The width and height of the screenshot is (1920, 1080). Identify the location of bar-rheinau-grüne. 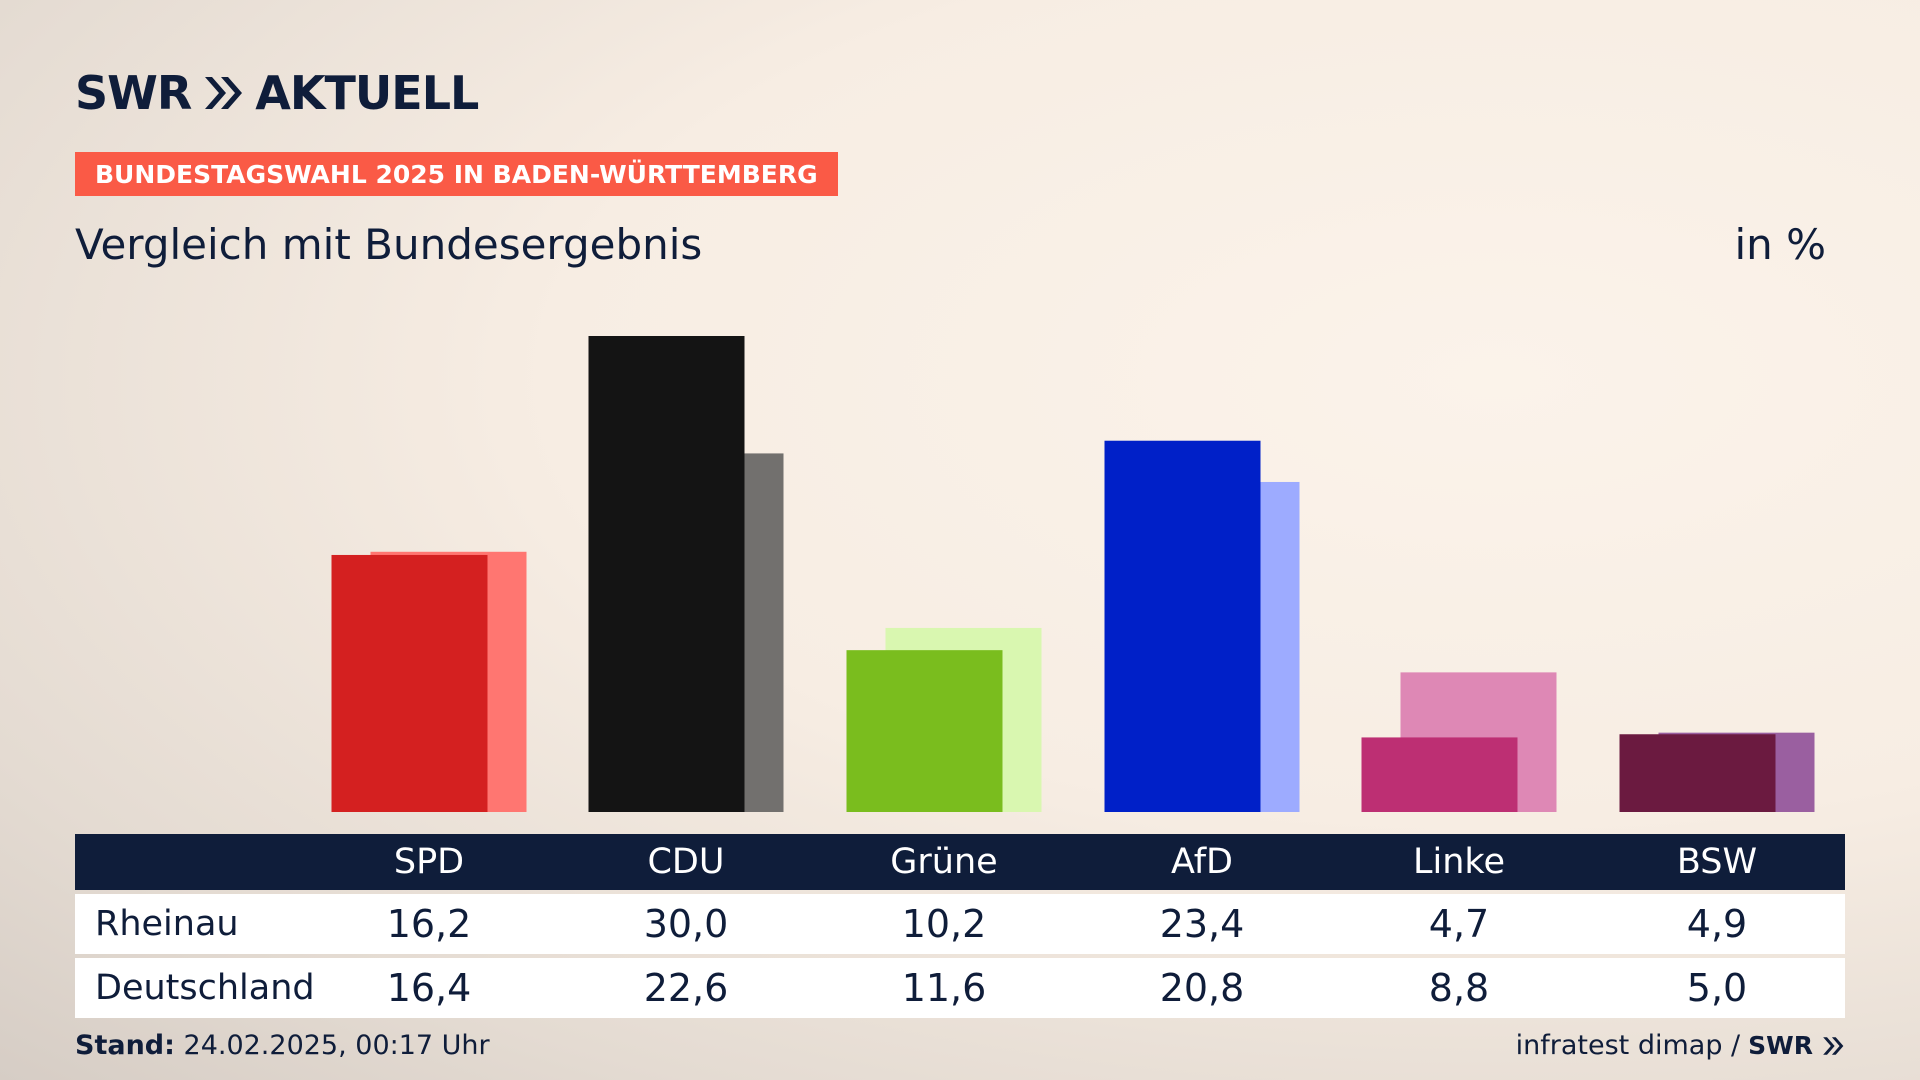
(924, 731).